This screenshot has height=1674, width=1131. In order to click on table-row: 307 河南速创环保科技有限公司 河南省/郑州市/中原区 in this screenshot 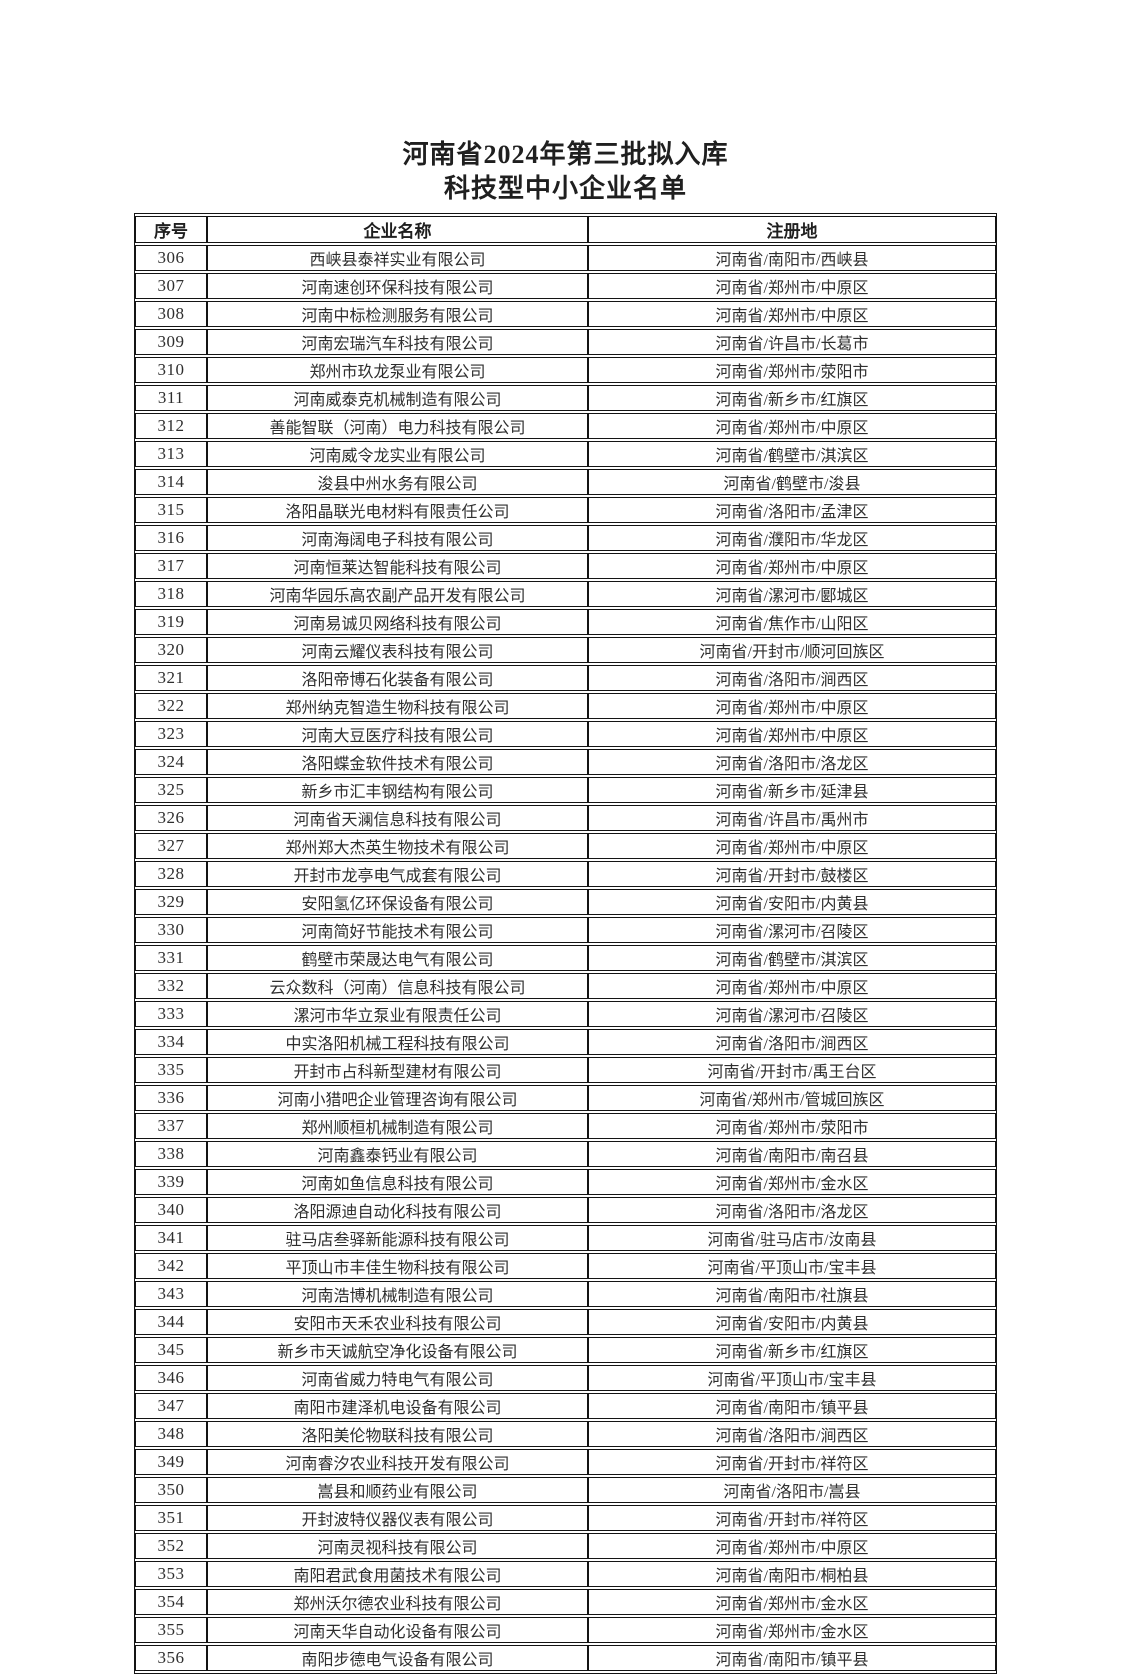, I will do `click(565, 286)`.